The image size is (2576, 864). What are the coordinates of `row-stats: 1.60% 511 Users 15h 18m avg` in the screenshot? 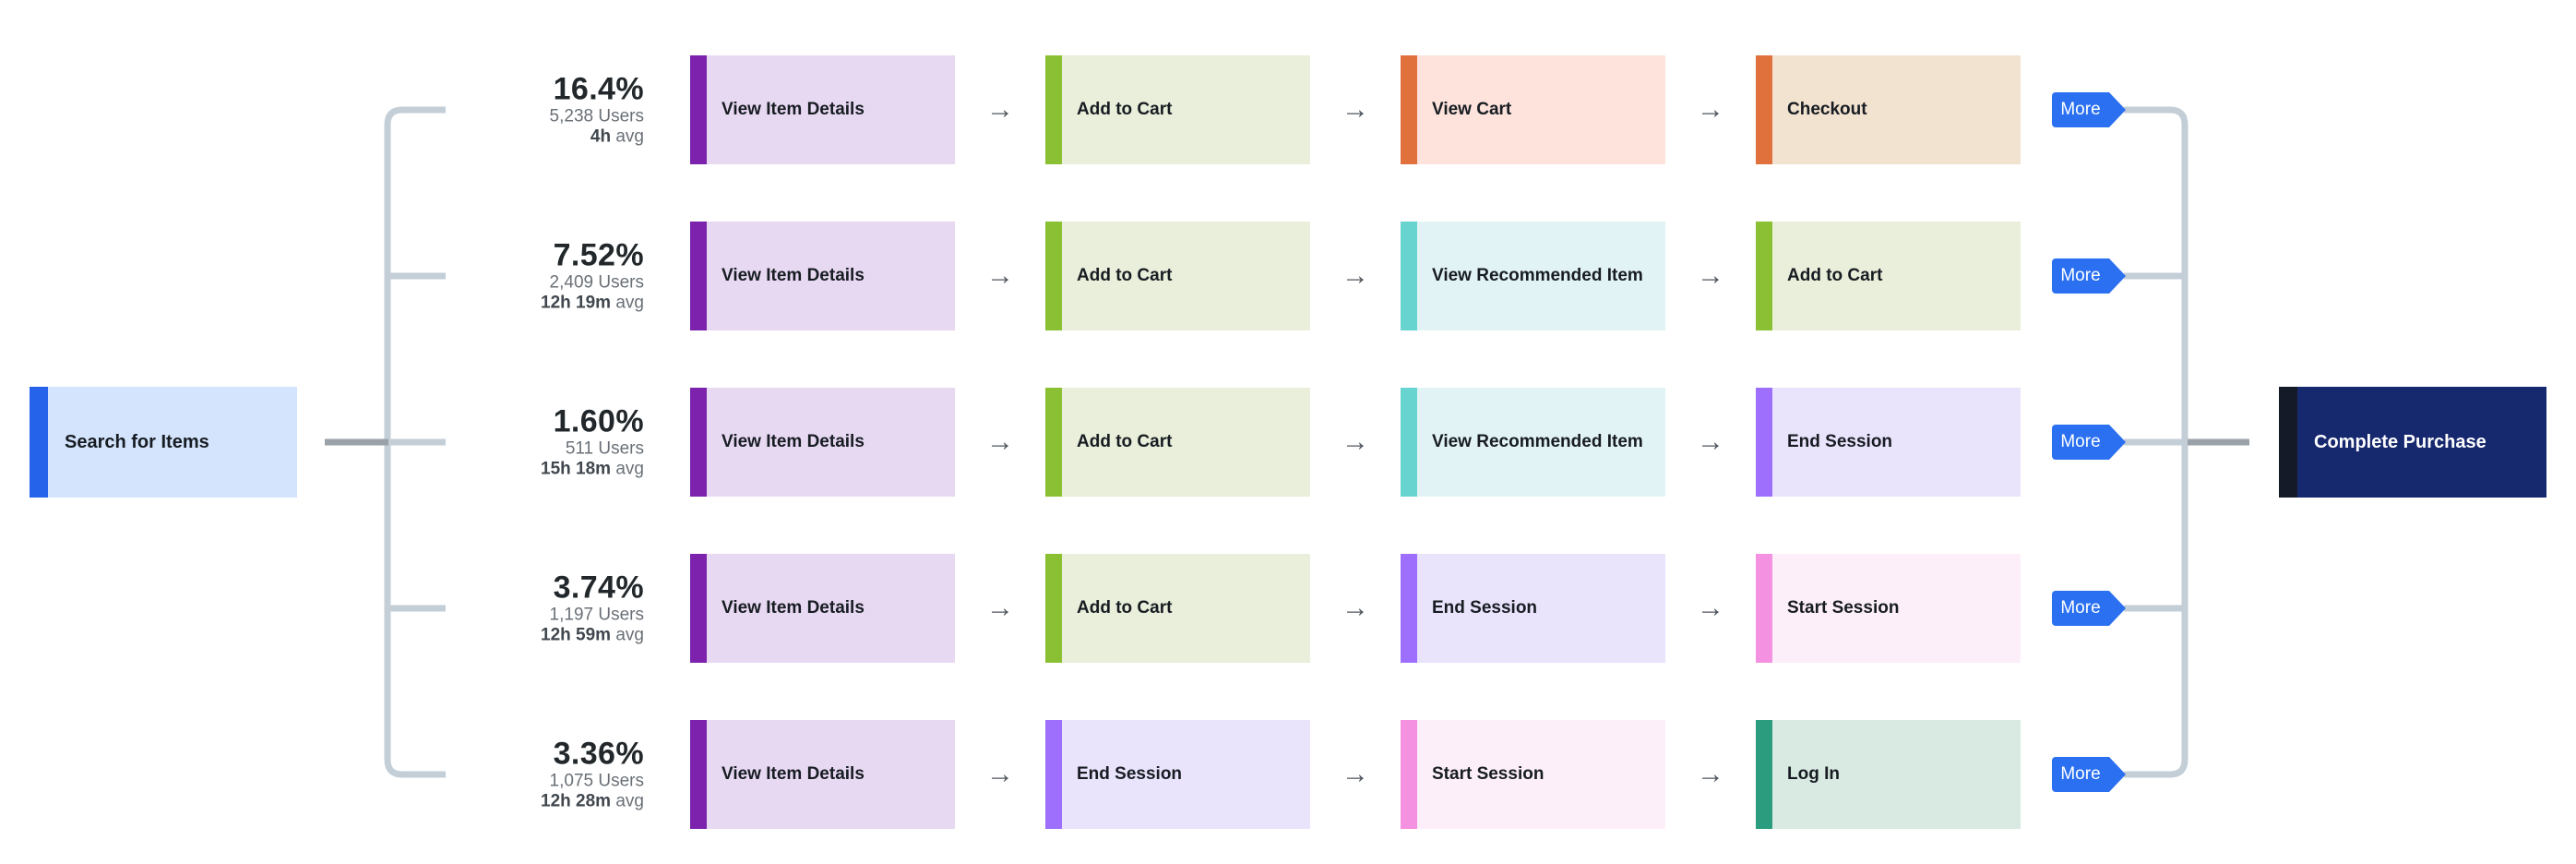 It's located at (516, 441).